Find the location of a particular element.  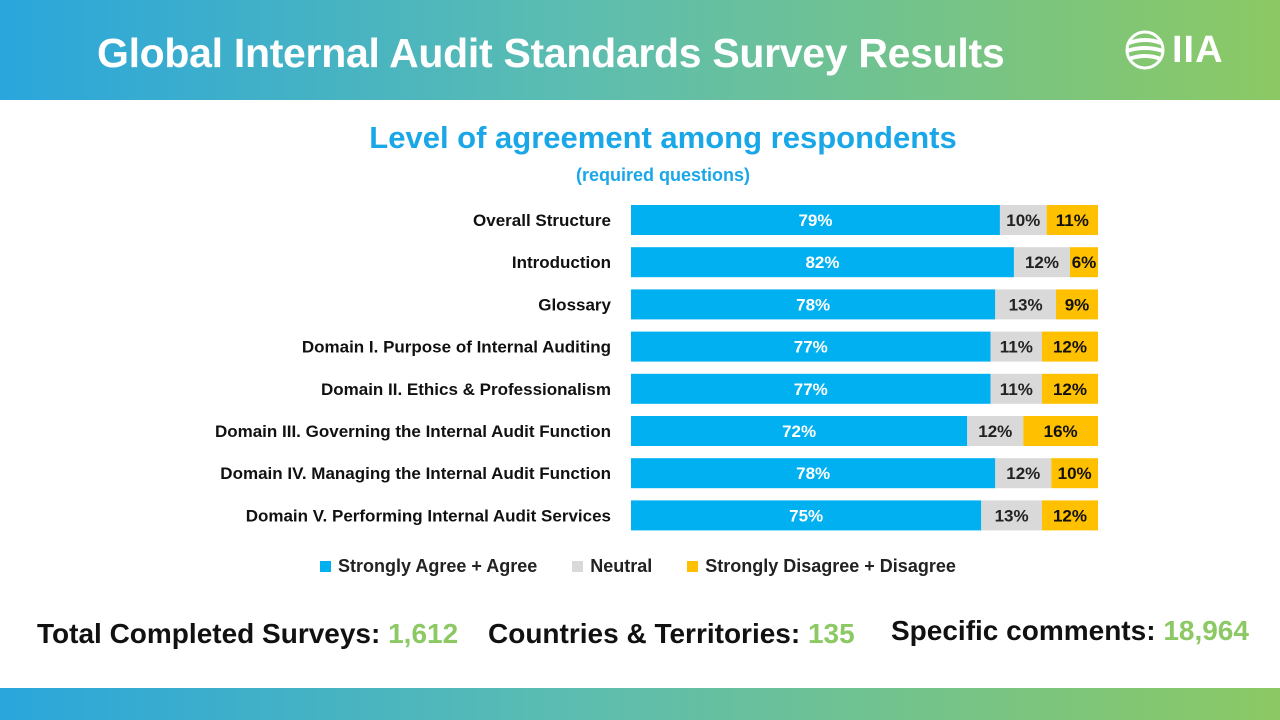

category-label: Introduction is located at coordinates (561, 262).